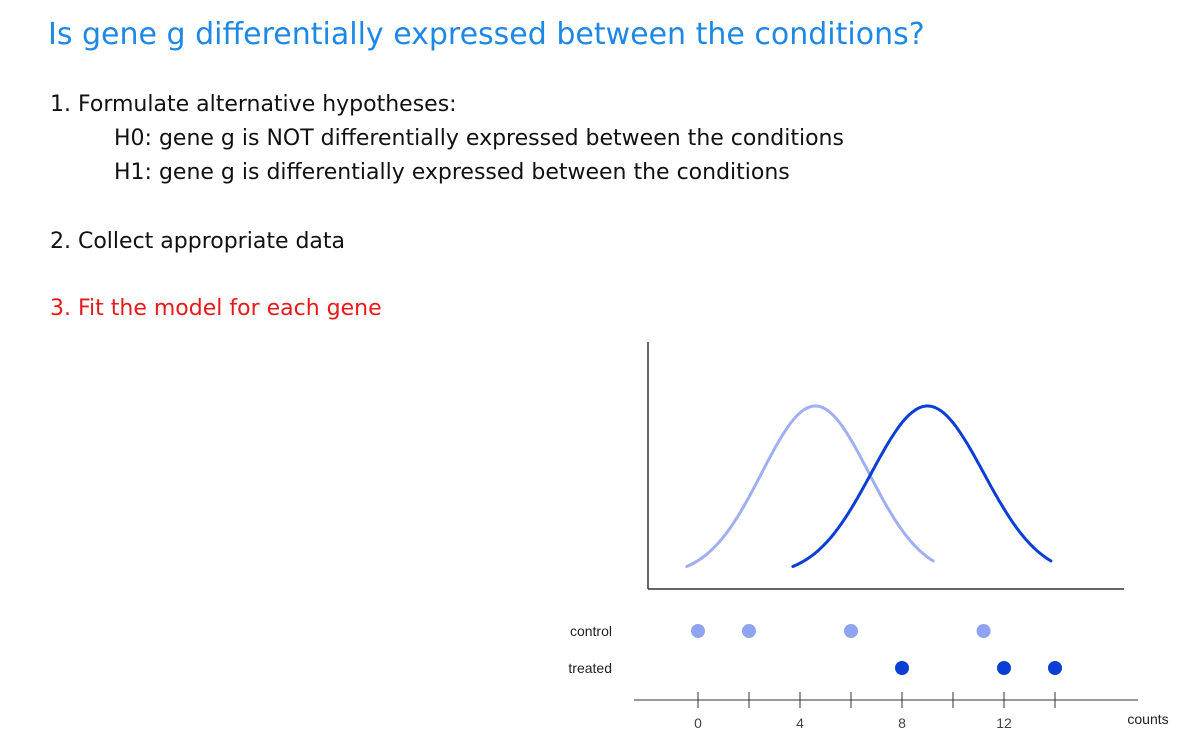  I want to click on count-tick-label: 0, so click(698, 723).